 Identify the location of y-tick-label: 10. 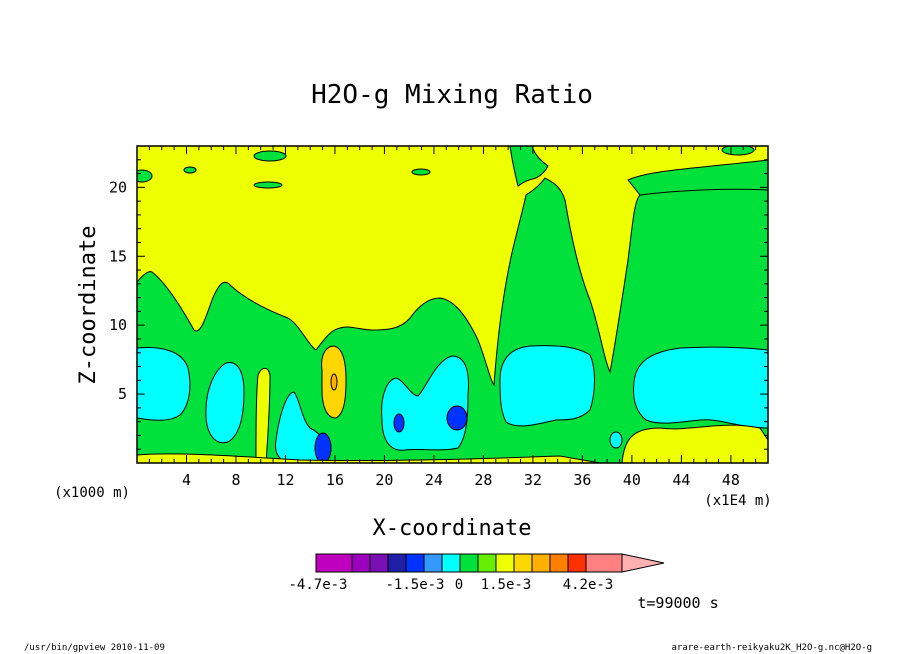
(118, 325).